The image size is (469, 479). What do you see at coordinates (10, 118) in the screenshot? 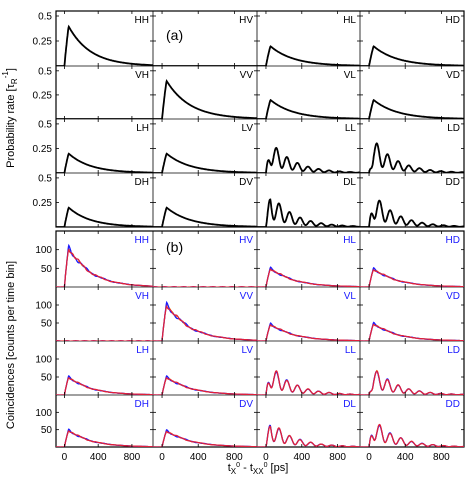
I see `ylabel-top: Probability rate [τR-1]` at bounding box center [10, 118].